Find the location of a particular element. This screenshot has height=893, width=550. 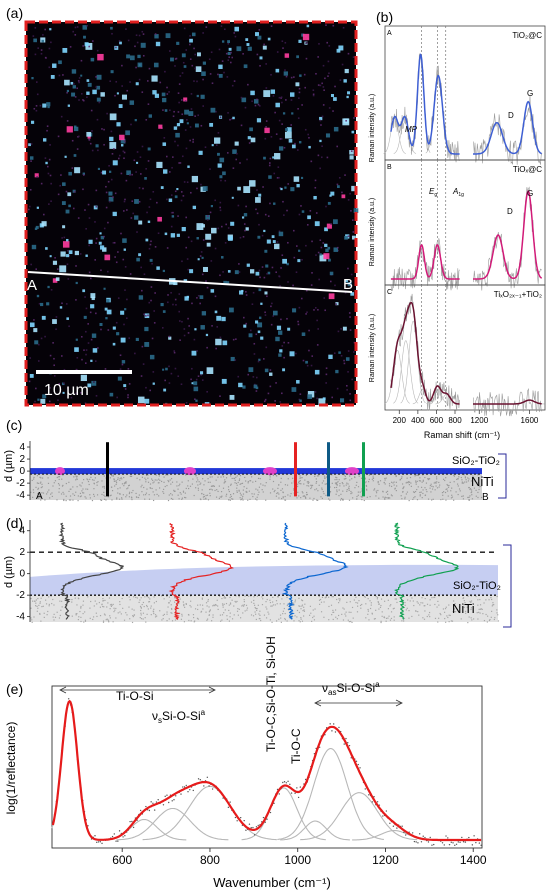

panel-e-x-tick-label: 1000 is located at coordinates (297, 860).